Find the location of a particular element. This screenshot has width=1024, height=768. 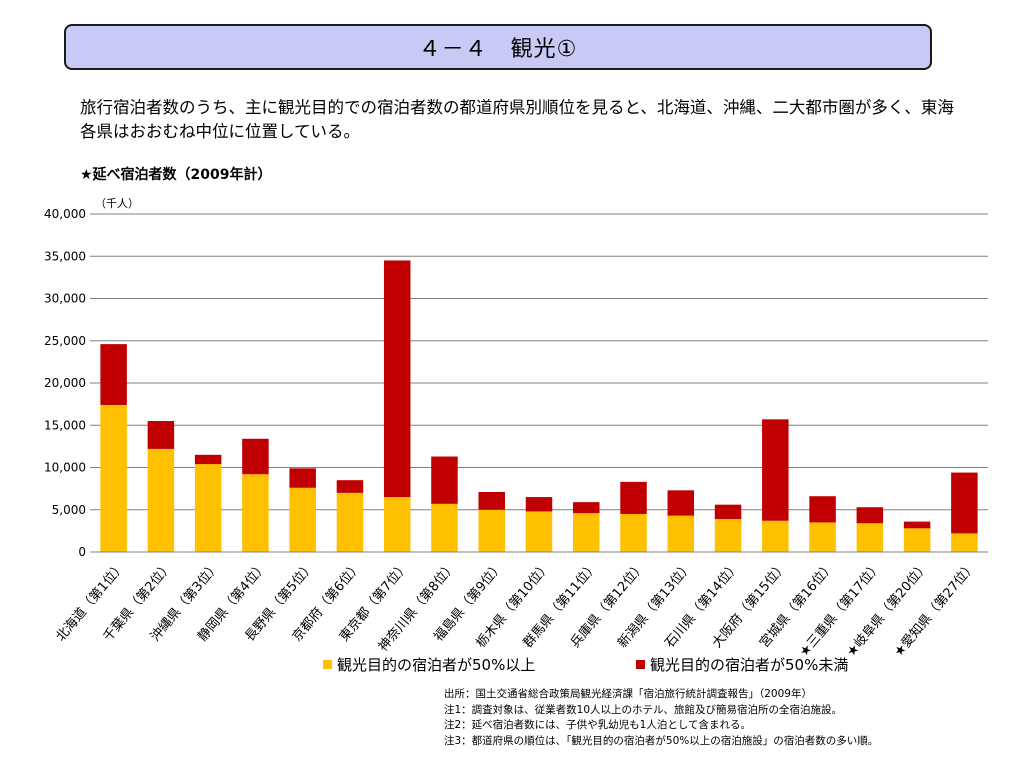

y-unit-label: （千人） is located at coordinates (117, 203).